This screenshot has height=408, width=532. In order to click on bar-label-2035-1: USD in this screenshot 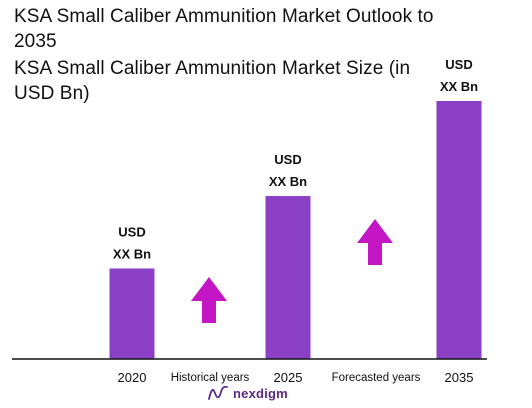, I will do `click(458, 64)`.